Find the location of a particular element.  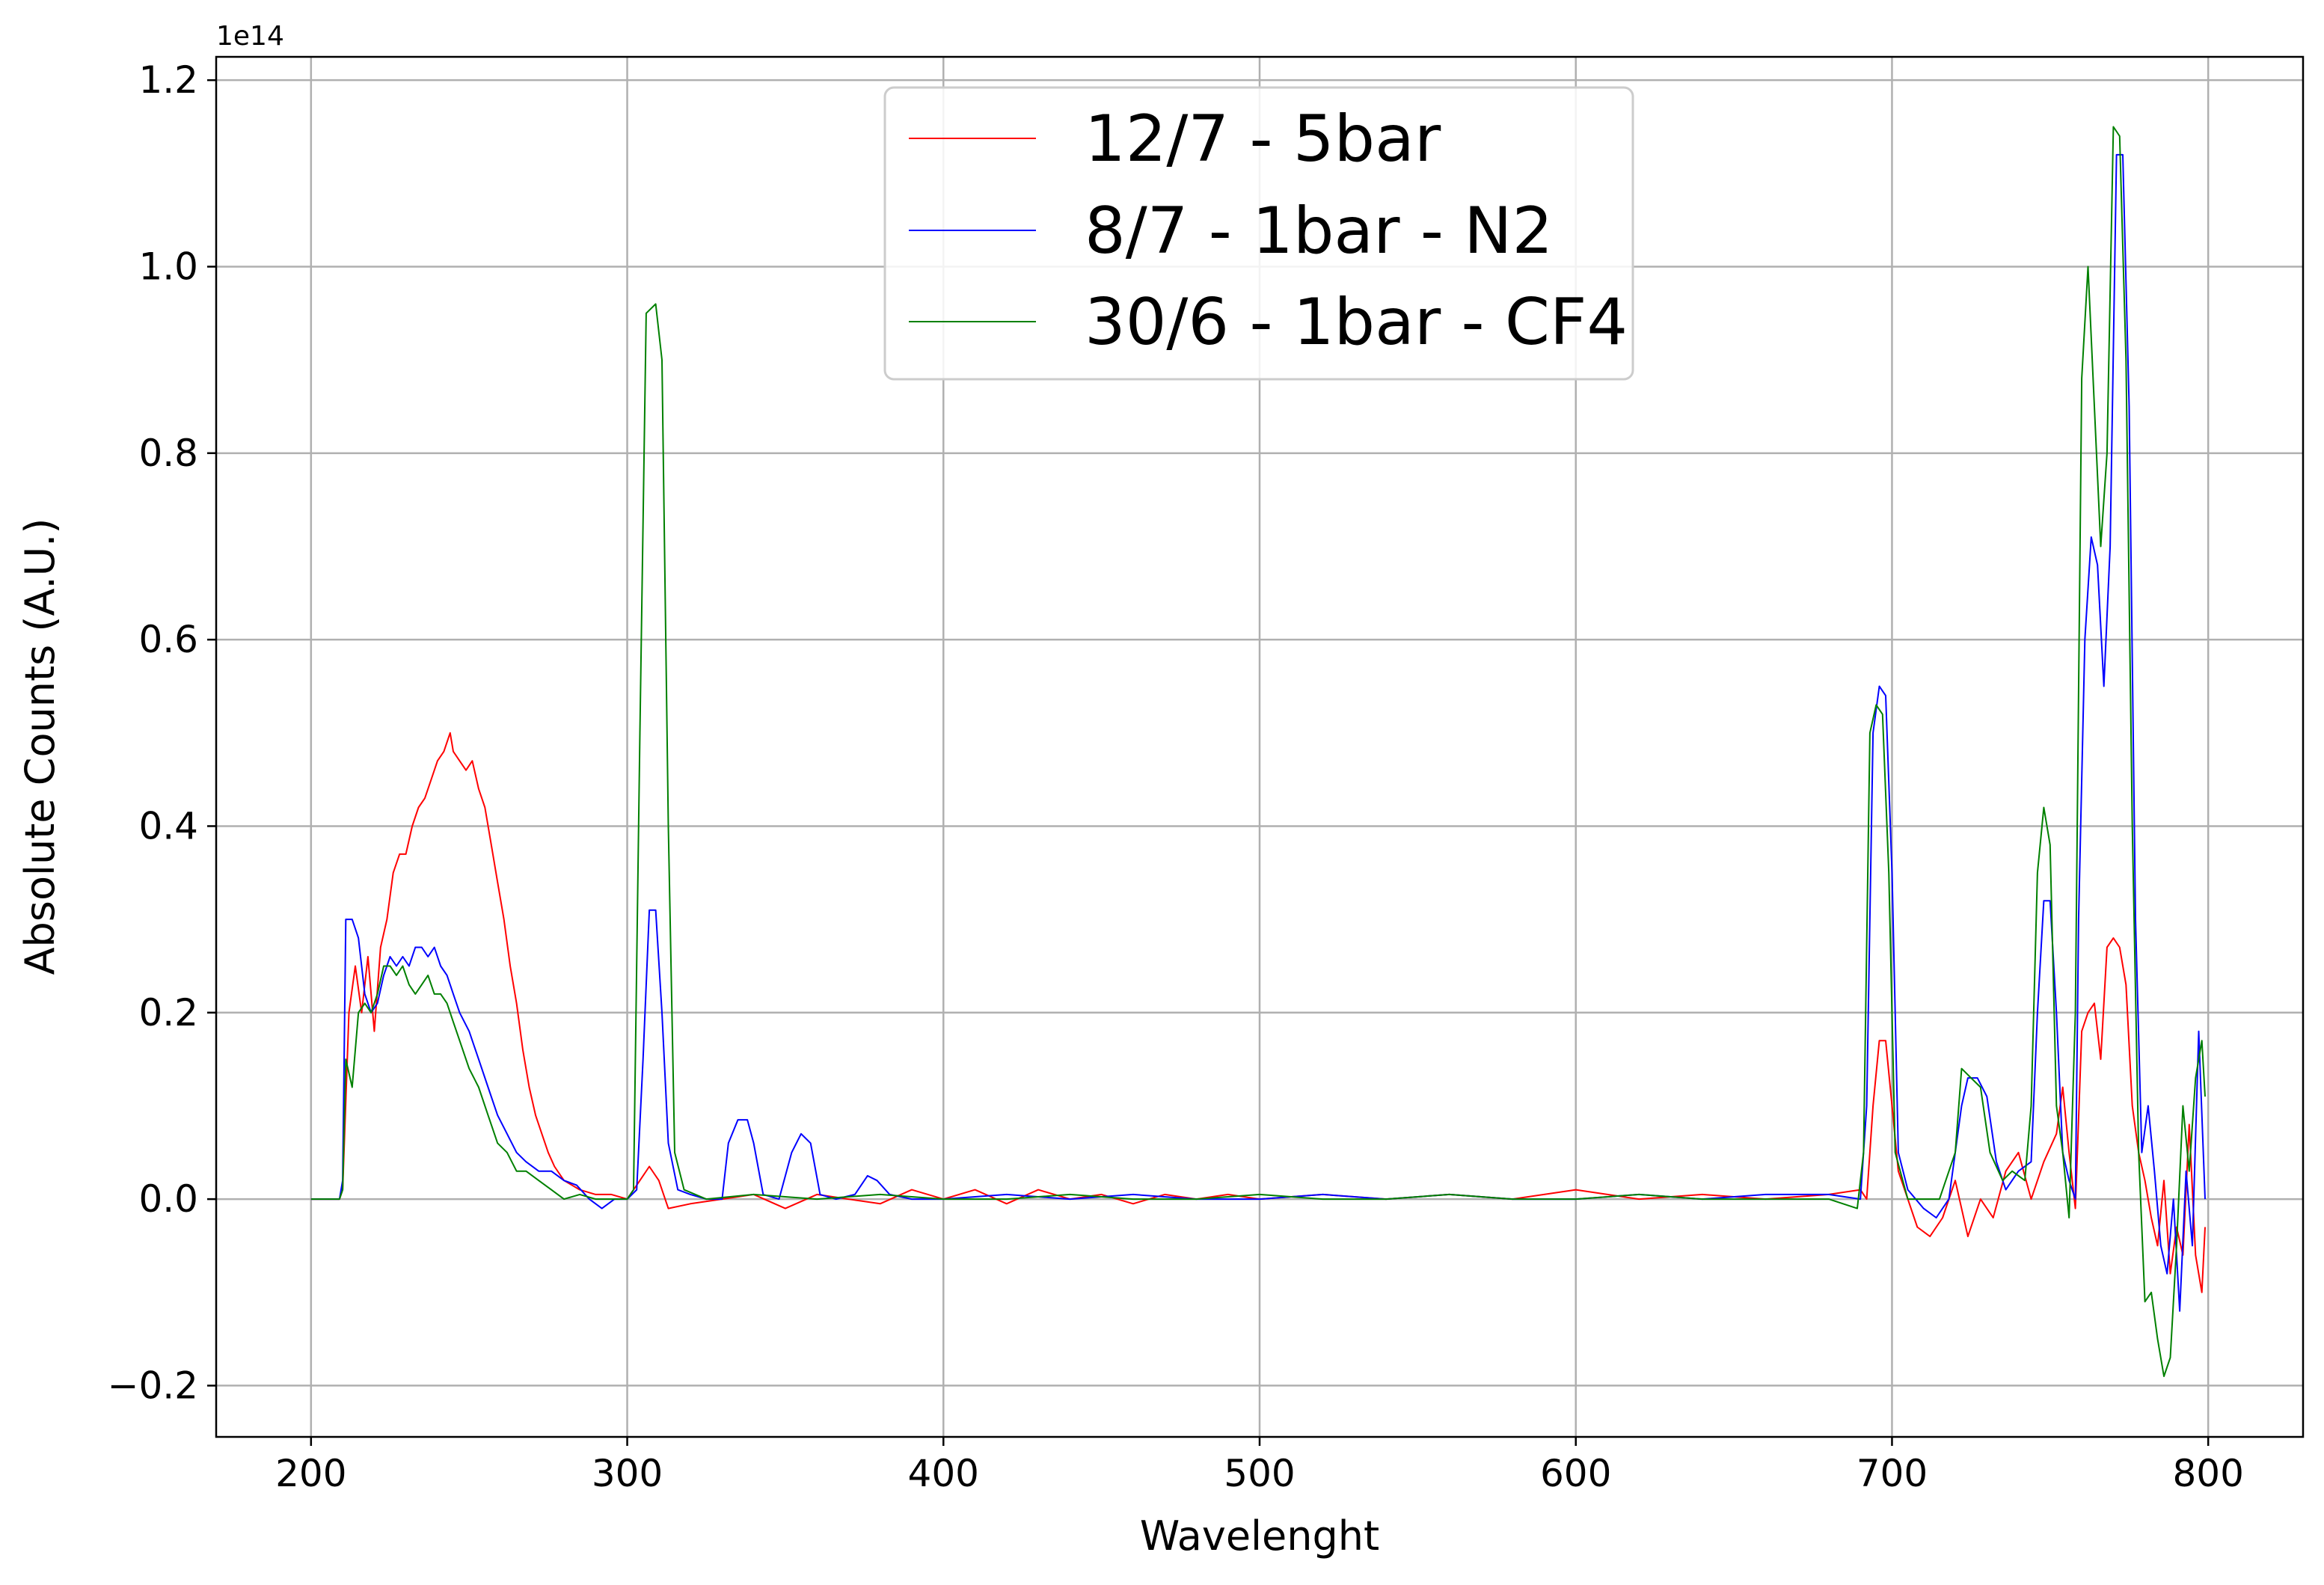

y-axis-offset-label: 1e14 is located at coordinates (250, 36).